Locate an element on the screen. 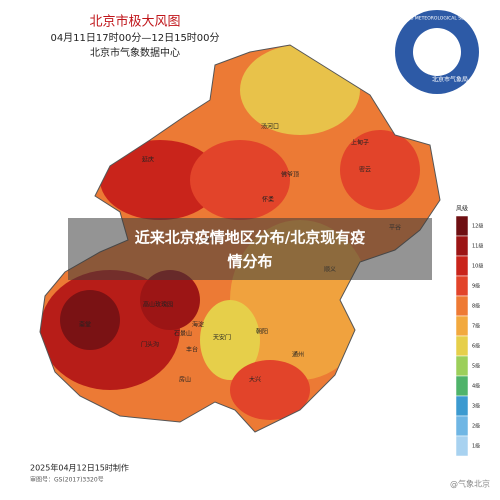 This screenshot has height=500, width=500. legend-title: 风级 is located at coordinates (462, 209).